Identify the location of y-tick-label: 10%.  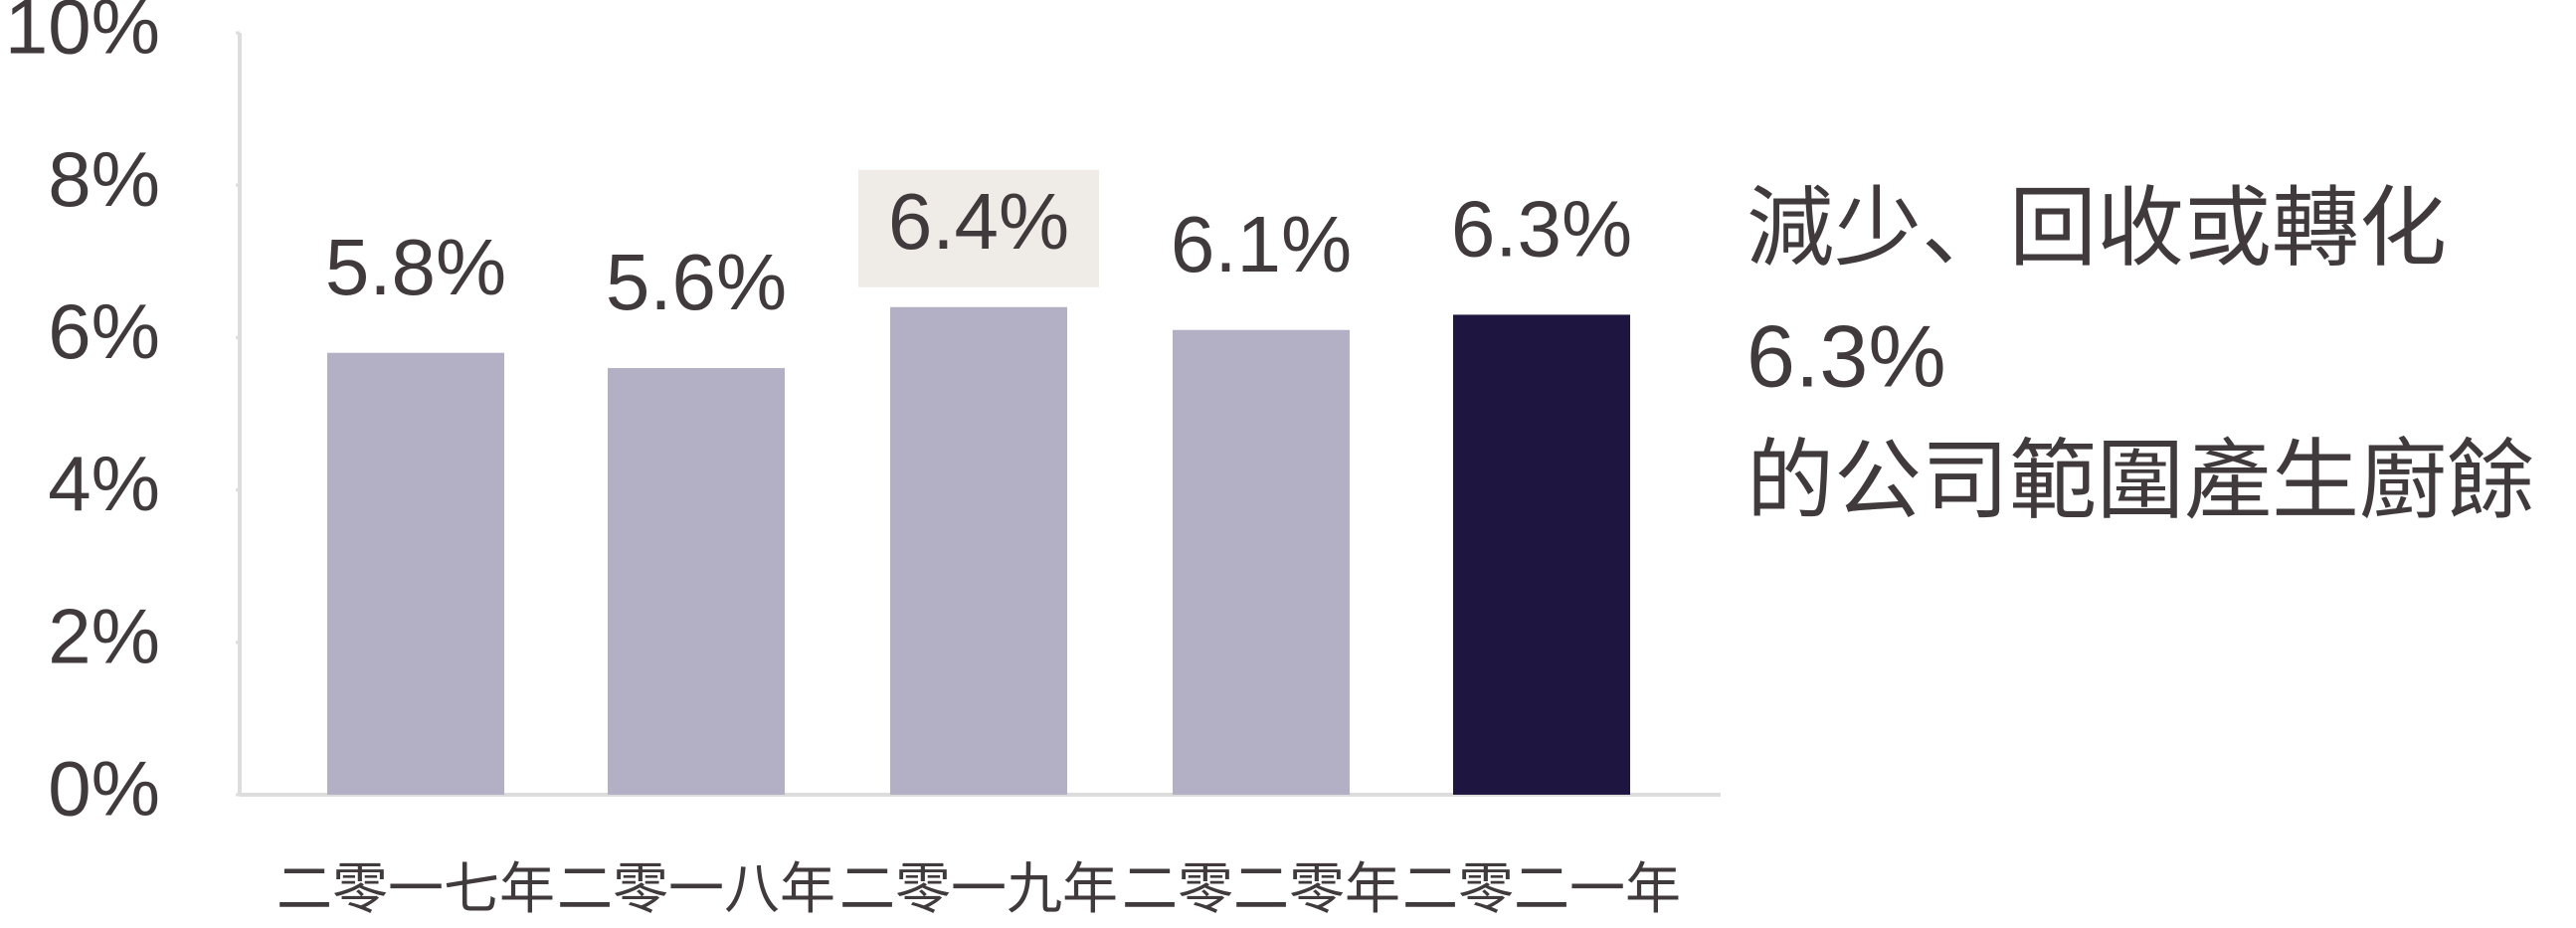
(82, 35).